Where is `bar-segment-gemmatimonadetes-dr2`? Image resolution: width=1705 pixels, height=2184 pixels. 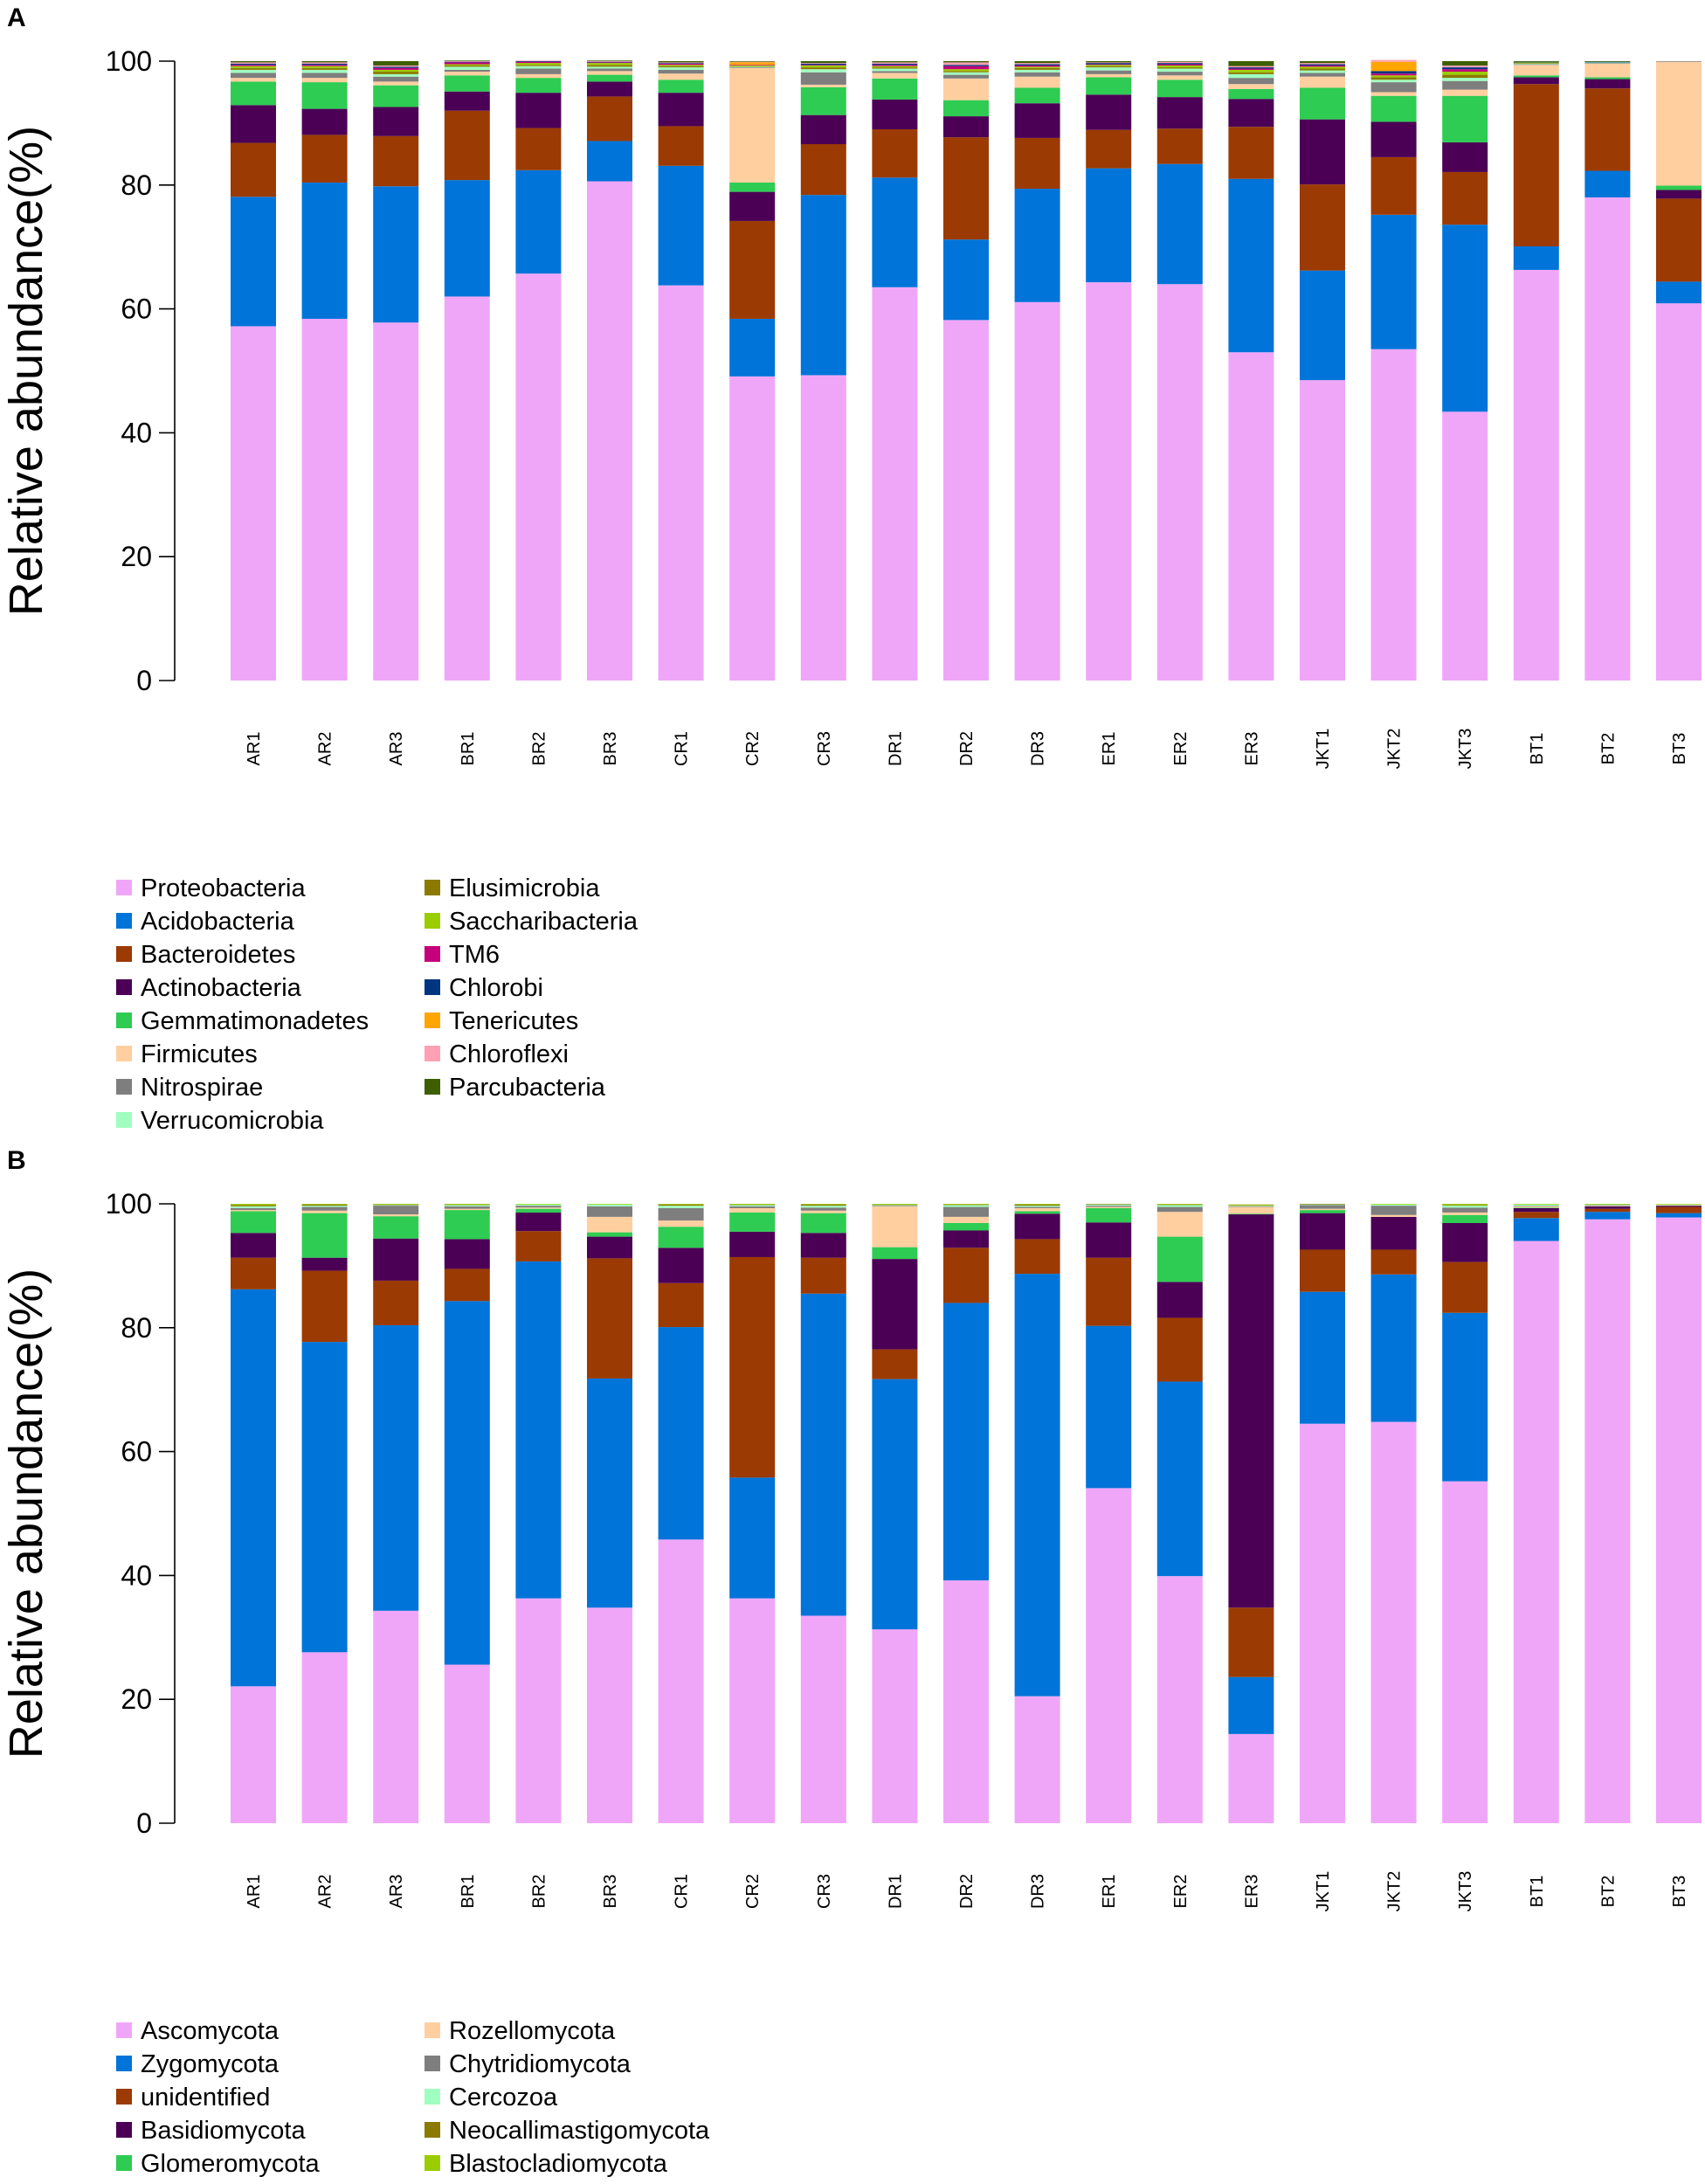
bar-segment-gemmatimonadetes-dr2 is located at coordinates (966, 108).